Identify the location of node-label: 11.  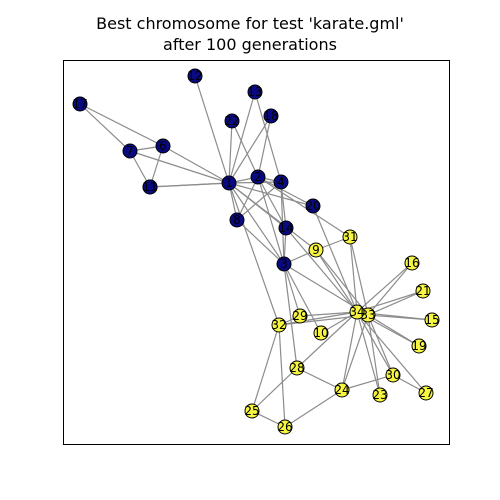
(149, 187).